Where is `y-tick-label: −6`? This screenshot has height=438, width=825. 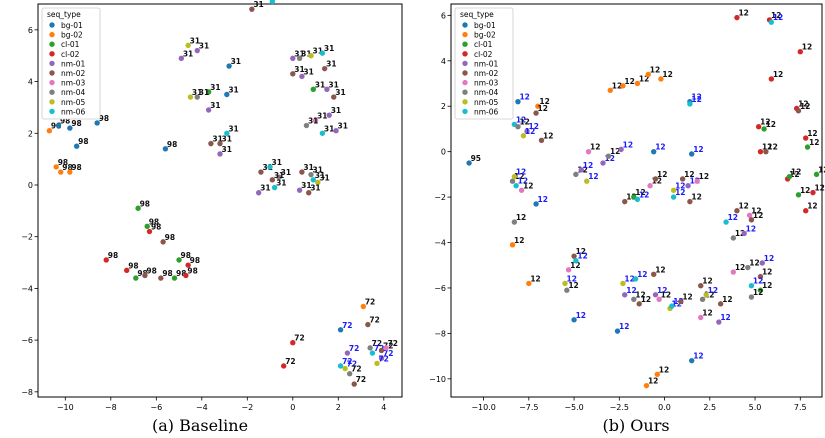
y-tick-label: −6 is located at coordinates (27, 340).